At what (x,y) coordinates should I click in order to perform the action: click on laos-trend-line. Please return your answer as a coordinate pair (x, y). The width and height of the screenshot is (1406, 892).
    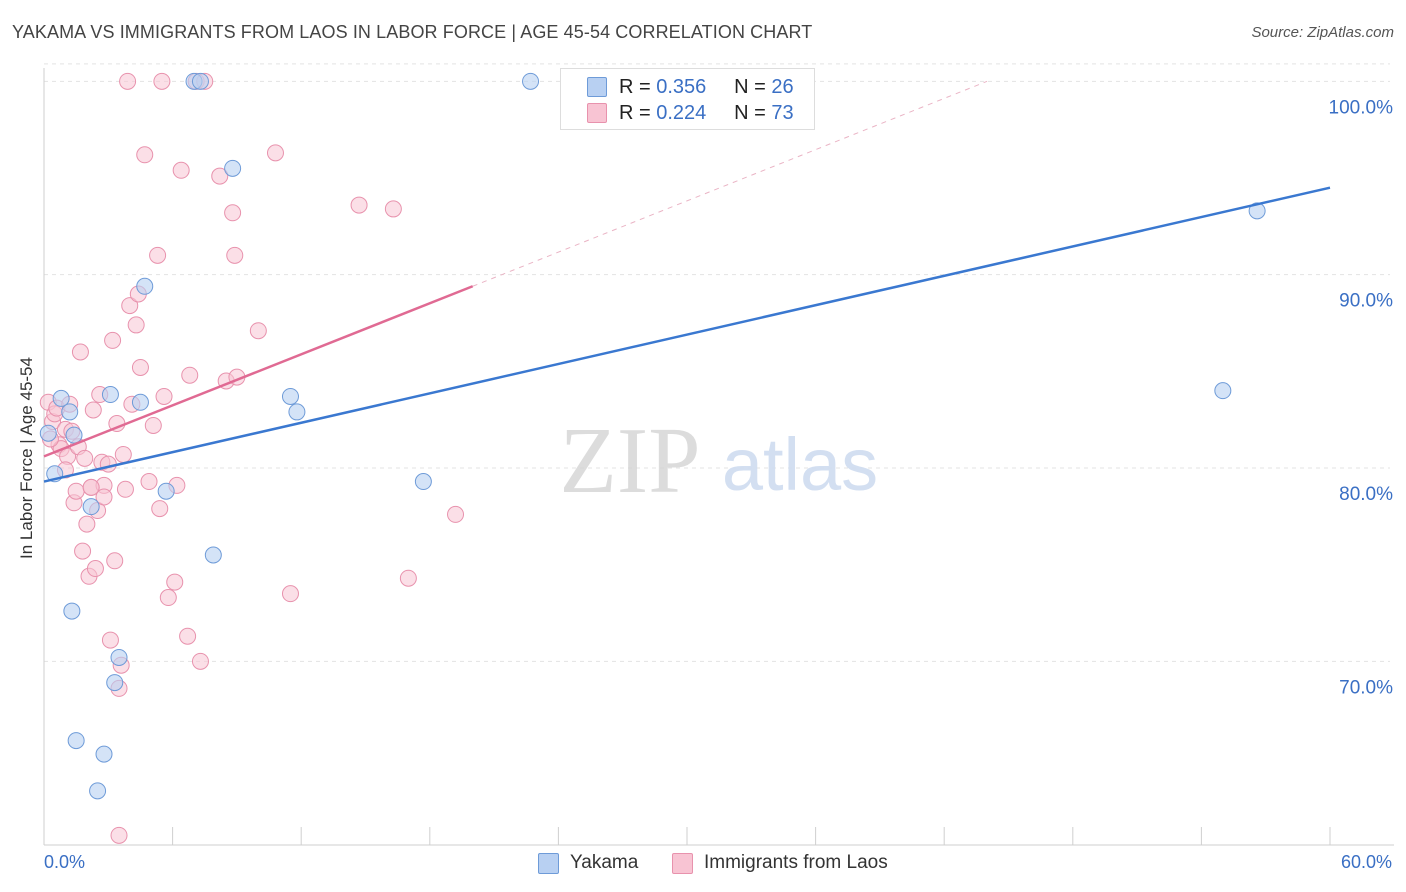
    Looking at the image, I should click on (258, 371).